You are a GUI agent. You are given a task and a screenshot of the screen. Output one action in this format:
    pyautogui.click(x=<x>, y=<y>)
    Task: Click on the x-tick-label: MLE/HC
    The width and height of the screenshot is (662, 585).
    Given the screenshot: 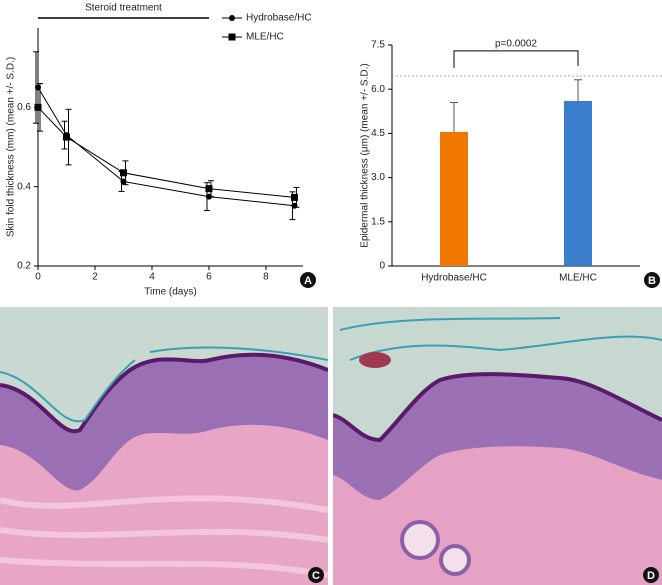 What is the action you would take?
    pyautogui.click(x=578, y=278)
    